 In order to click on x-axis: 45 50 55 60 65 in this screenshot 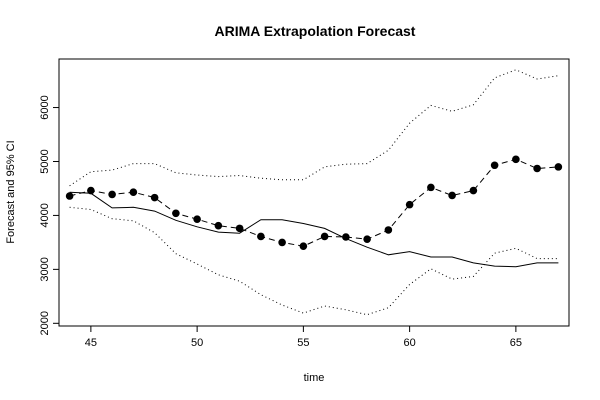, I will do `click(303, 337)`.